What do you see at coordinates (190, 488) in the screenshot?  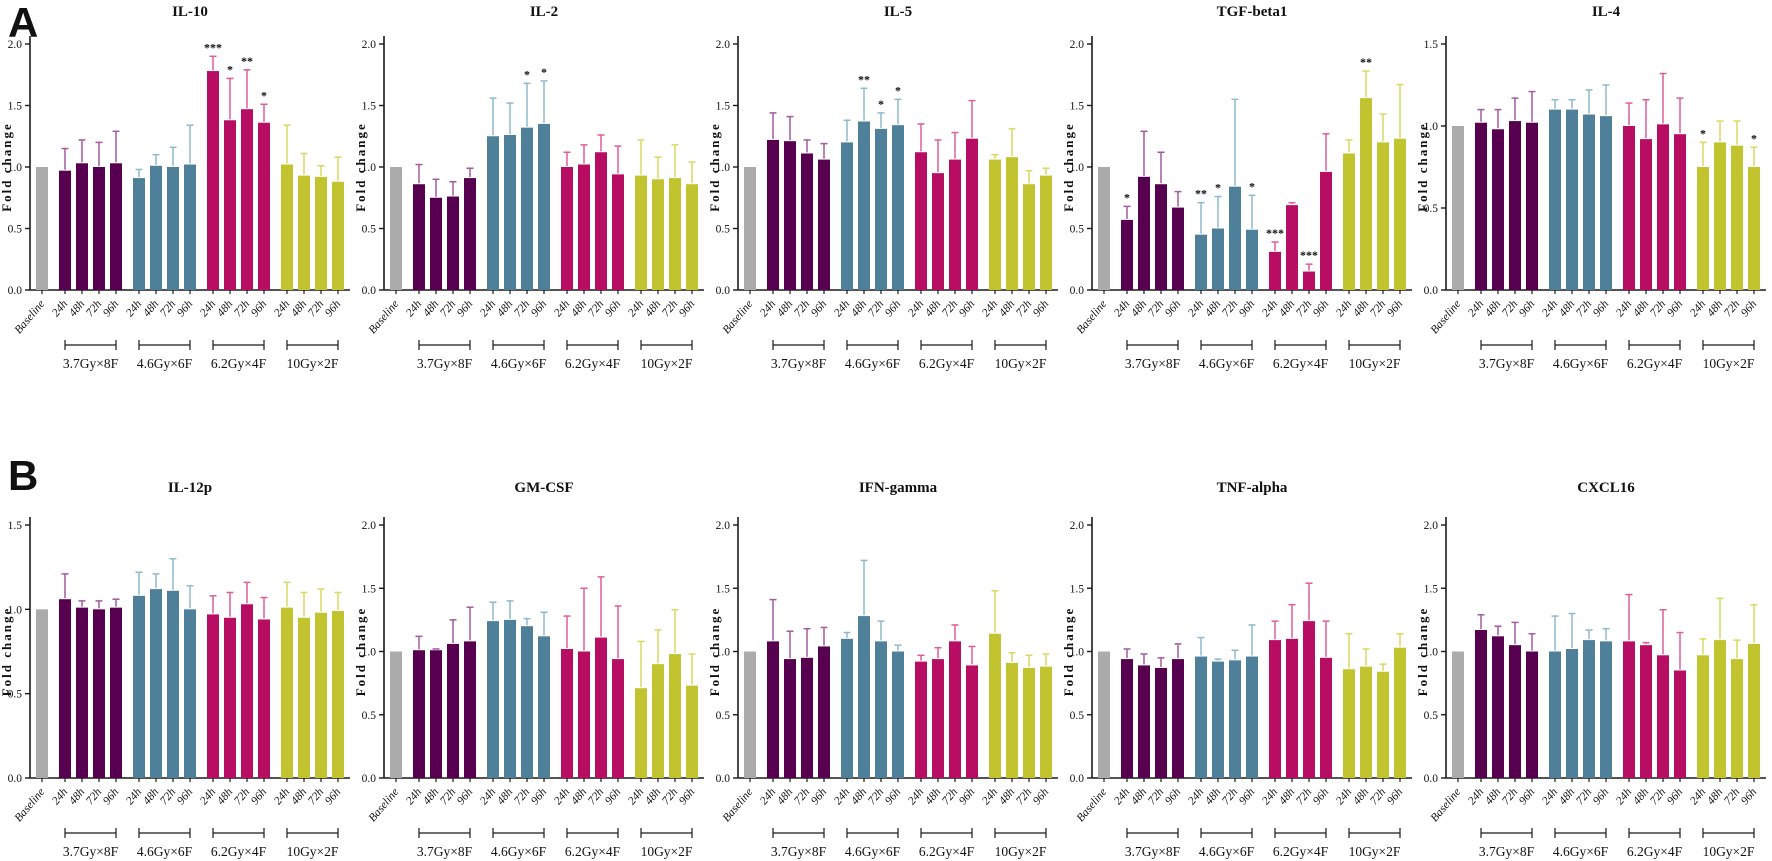 I see `chart-title: IL-12p` at bounding box center [190, 488].